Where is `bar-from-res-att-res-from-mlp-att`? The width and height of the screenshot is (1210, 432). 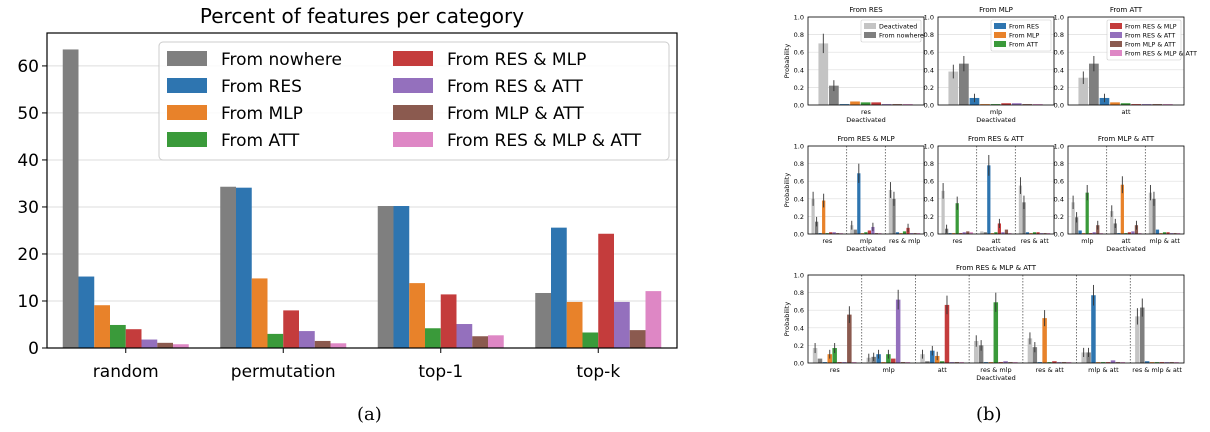
bar-from-res-att-res-from-mlp-att is located at coordinates (968, 232).